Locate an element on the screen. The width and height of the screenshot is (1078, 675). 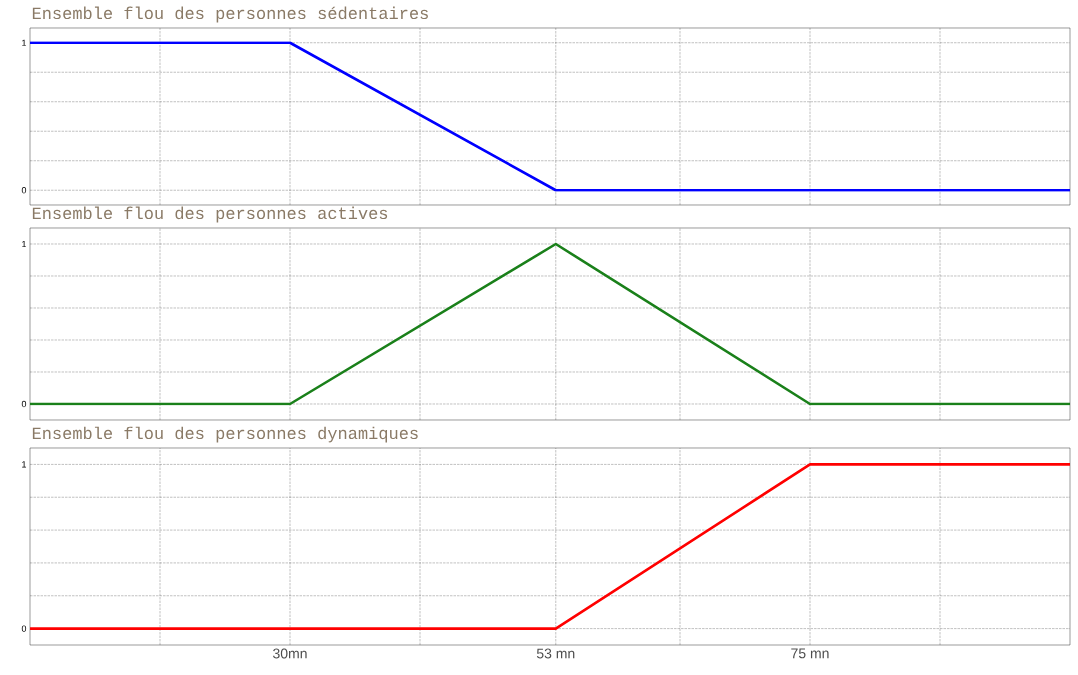
x-tick-label: 53 mn is located at coordinates (555, 653).